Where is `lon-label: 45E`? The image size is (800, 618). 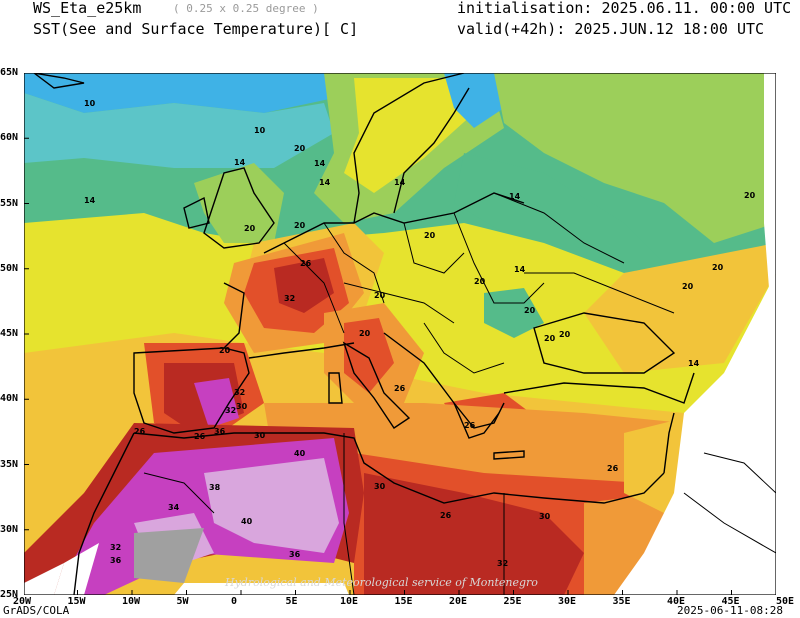
lon-label: 45E is located at coordinates (730, 601).